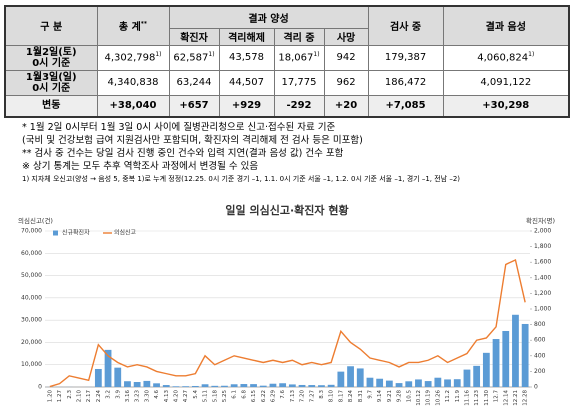  Describe the element at coordinates (351, 396) in the screenshot. I see `x-tick-label: 8.24` at that location.